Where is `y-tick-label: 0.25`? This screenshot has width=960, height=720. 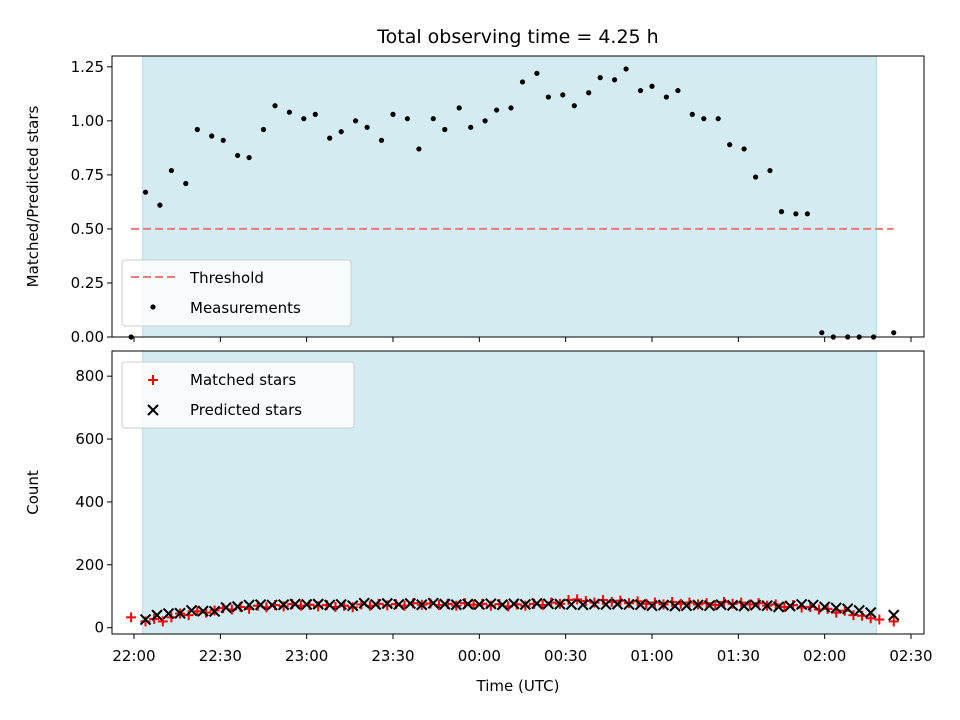
y-tick-label: 0.25 is located at coordinates (87, 283).